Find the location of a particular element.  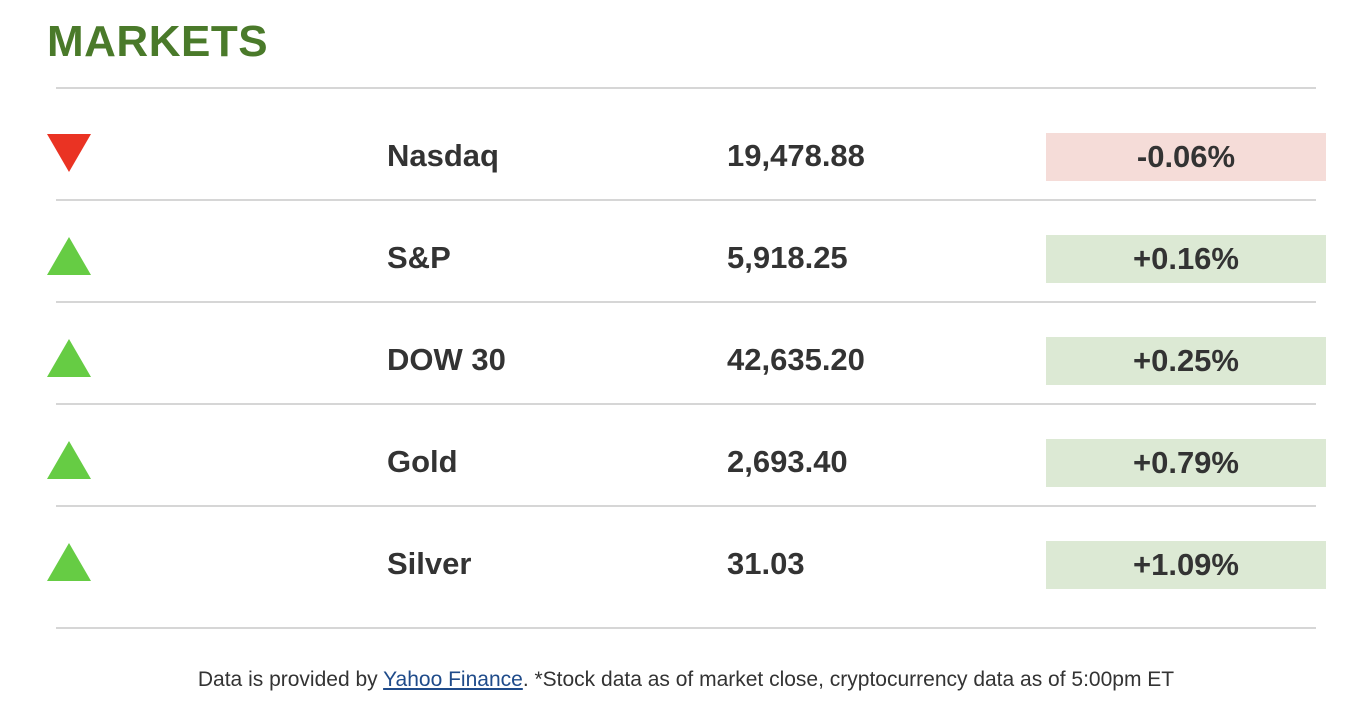

footer-prefix: Data is provided by is located at coordinates (290, 679).